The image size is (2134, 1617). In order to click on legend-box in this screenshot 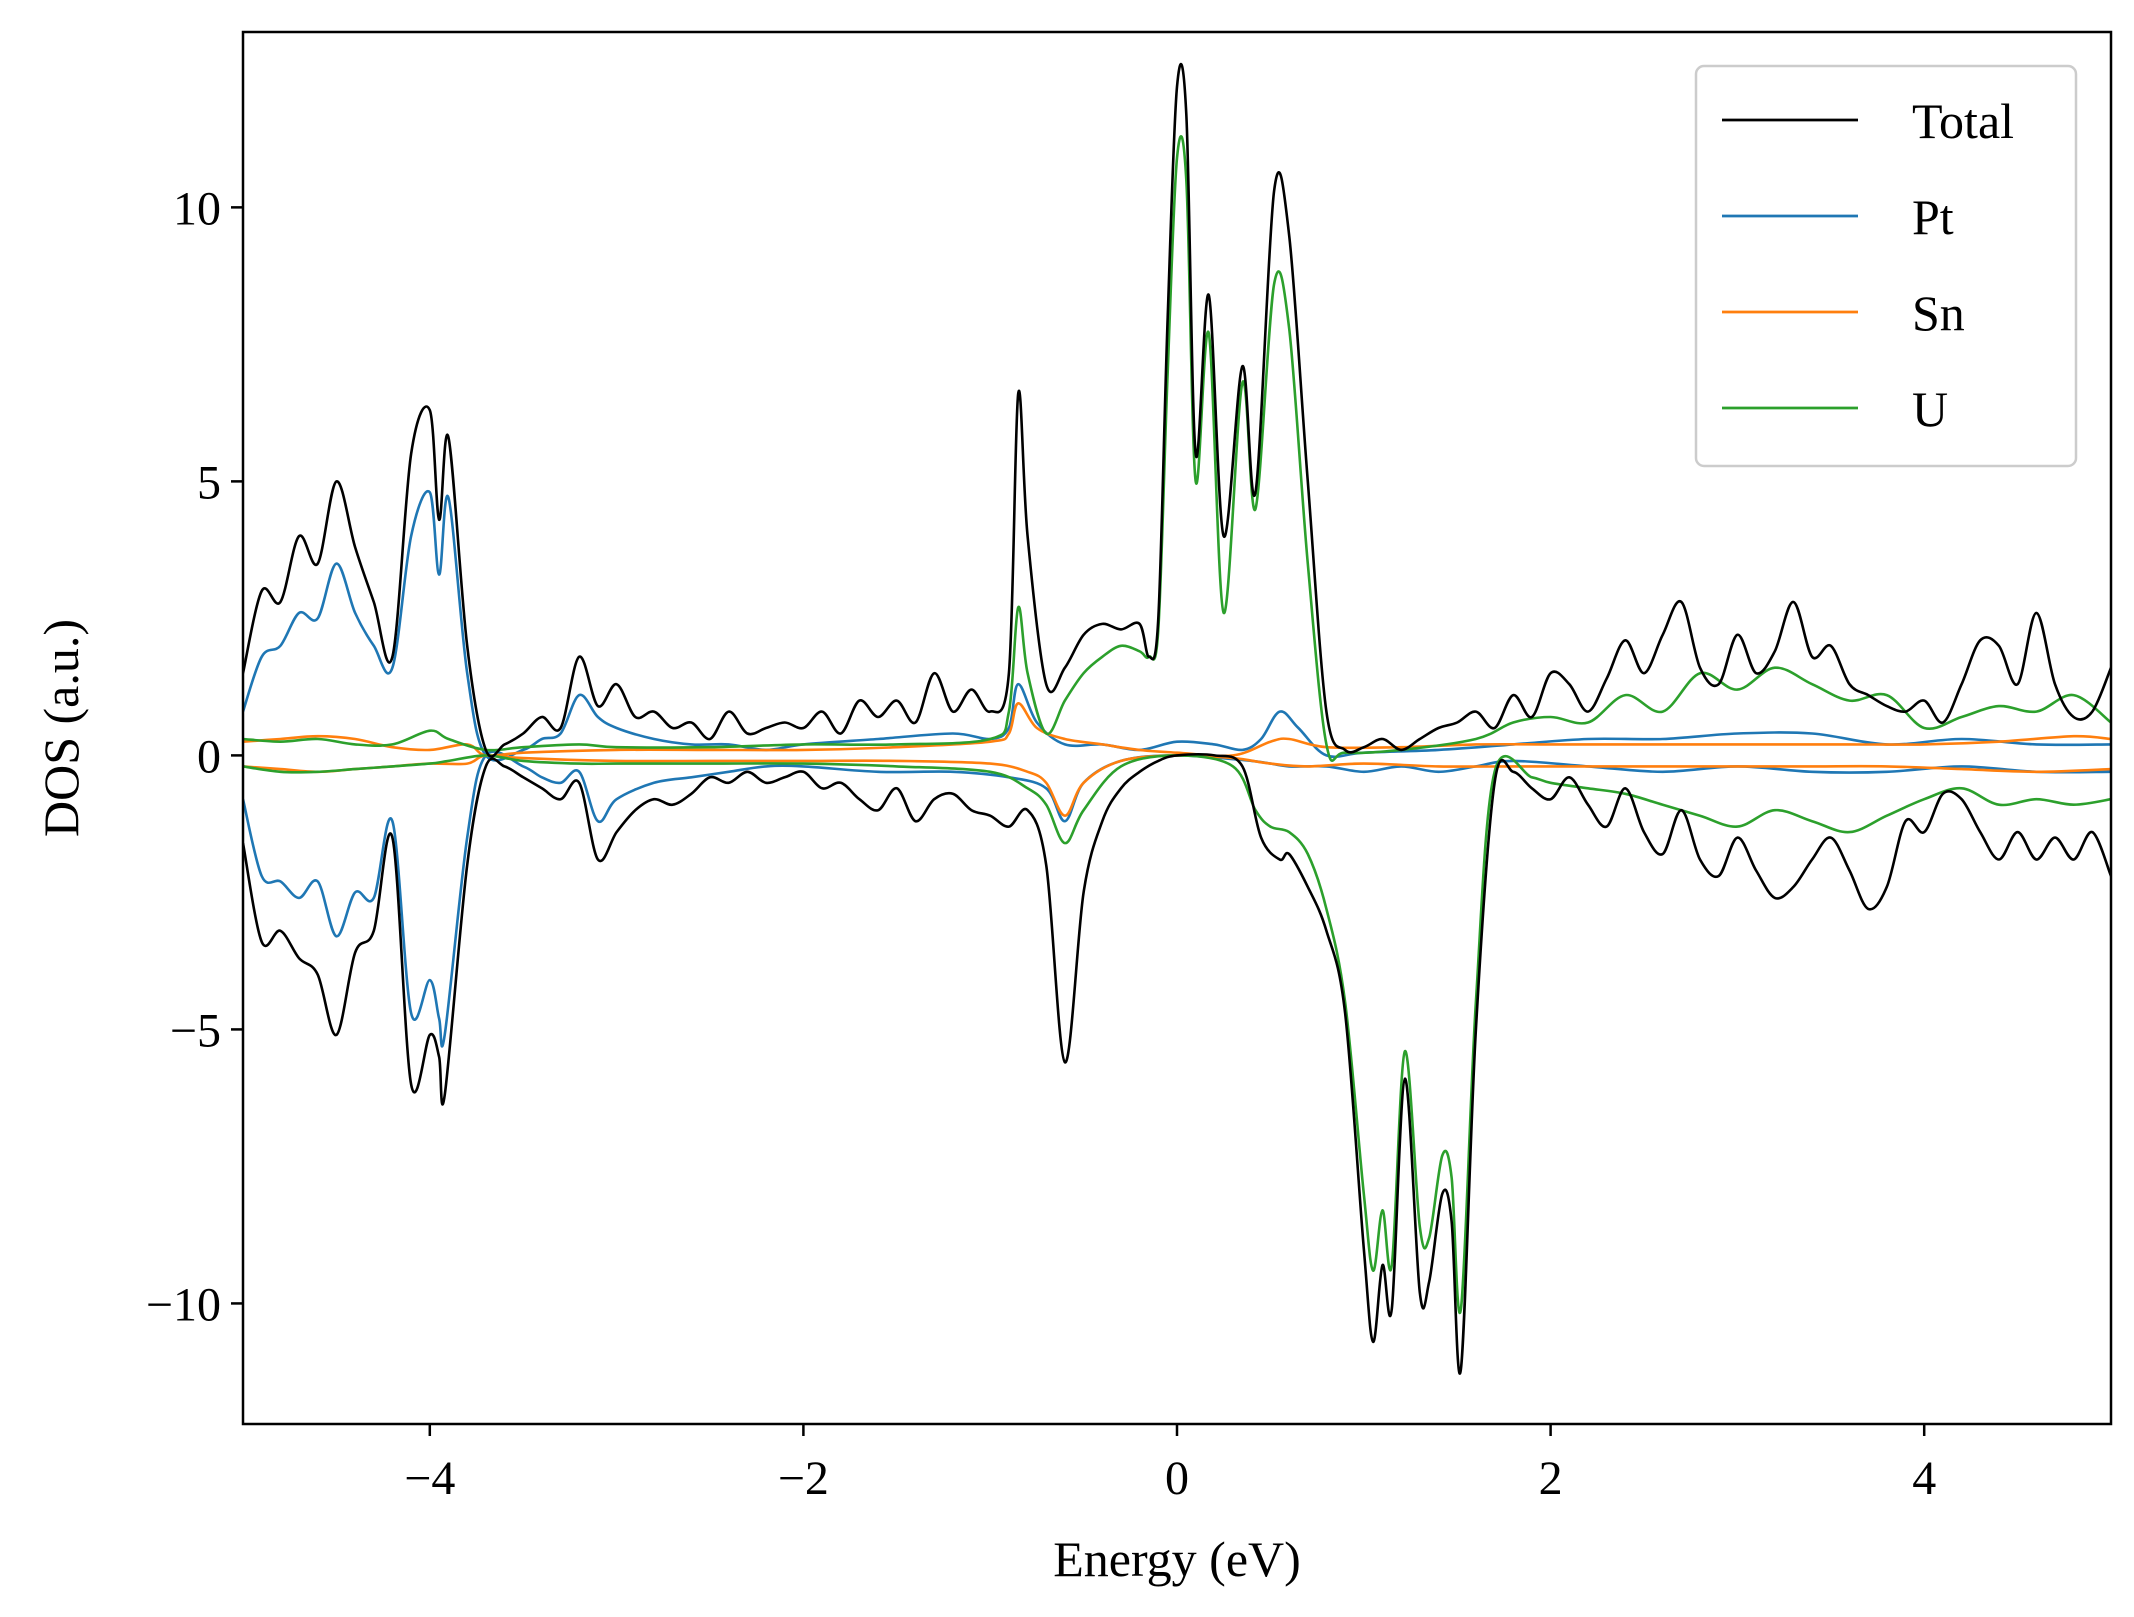, I will do `click(1886, 266)`.